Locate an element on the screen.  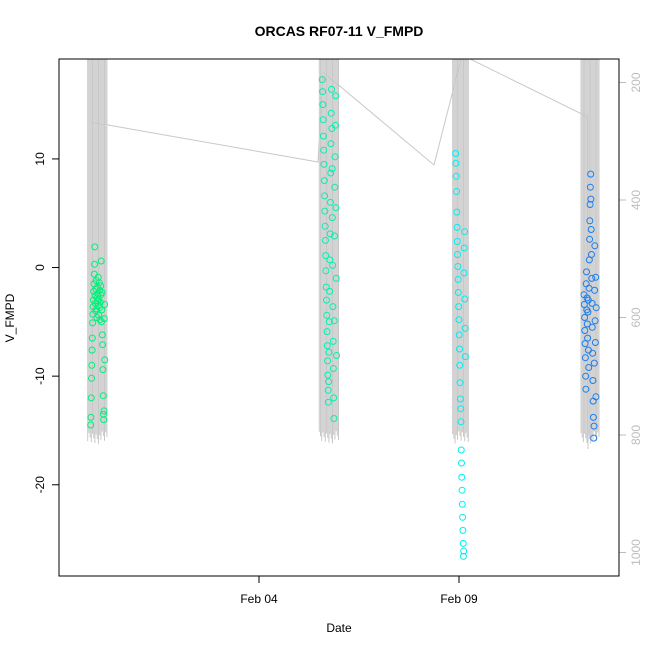
chart-title: ORCAS RF07-11 V_FMPD is located at coordinates (339, 31).